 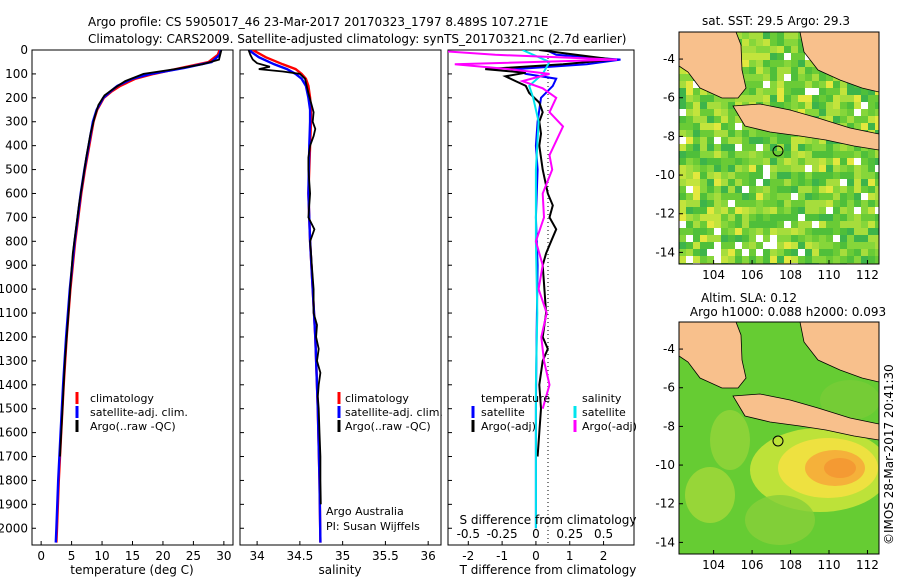 I want to click on series-line-salinity-satellite, so click(x=536, y=289).